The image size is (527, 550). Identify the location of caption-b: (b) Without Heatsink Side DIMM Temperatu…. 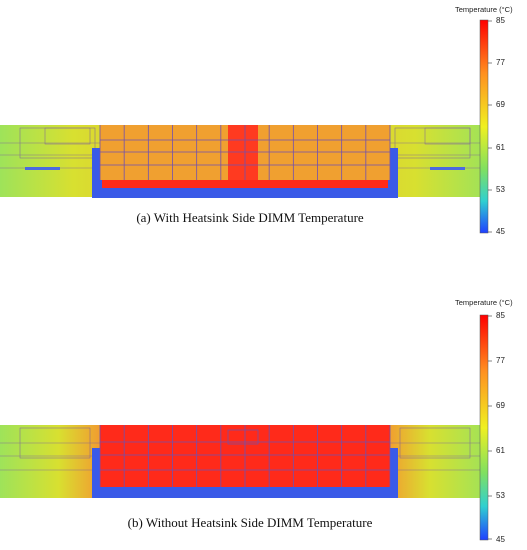
(250, 522).